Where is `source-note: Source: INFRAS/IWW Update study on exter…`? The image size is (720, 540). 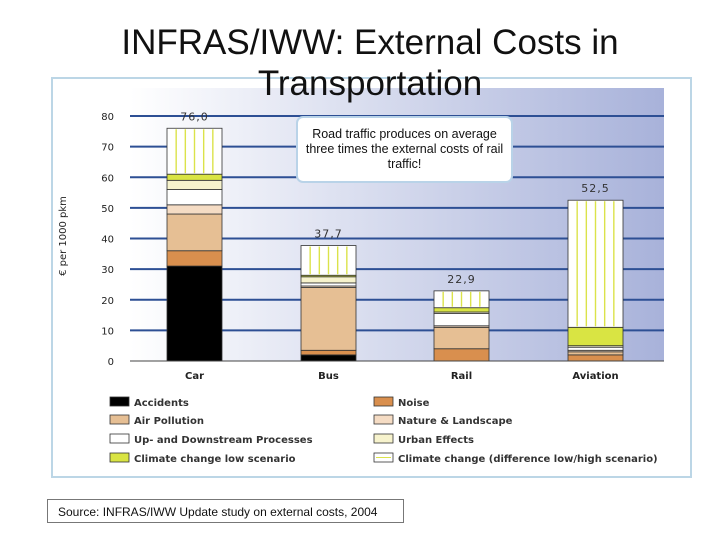 source-note: Source: INFRAS/IWW Update study on exter… is located at coordinates (225, 511).